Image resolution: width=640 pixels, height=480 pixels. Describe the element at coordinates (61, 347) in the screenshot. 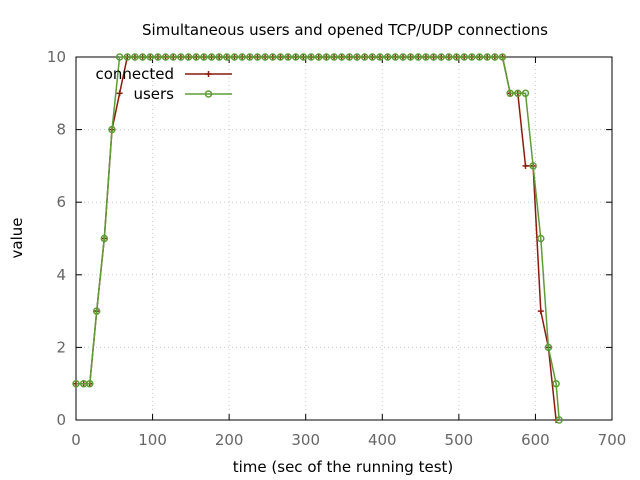

I see `y-tick-label: 2` at that location.